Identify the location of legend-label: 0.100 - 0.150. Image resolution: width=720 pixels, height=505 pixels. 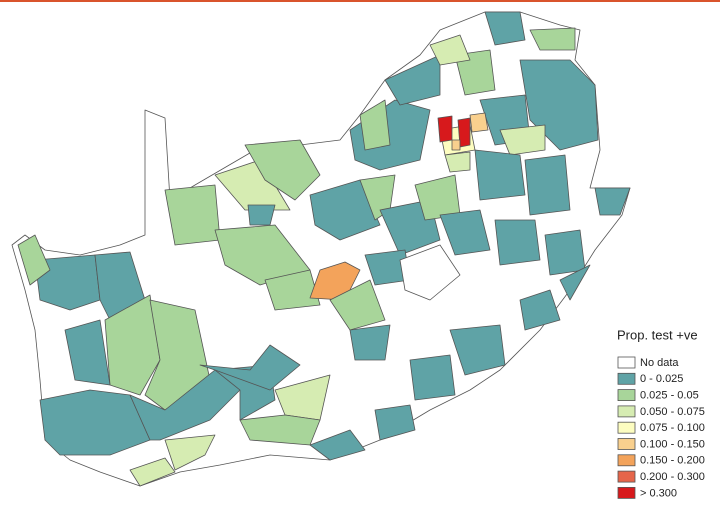
(672, 444).